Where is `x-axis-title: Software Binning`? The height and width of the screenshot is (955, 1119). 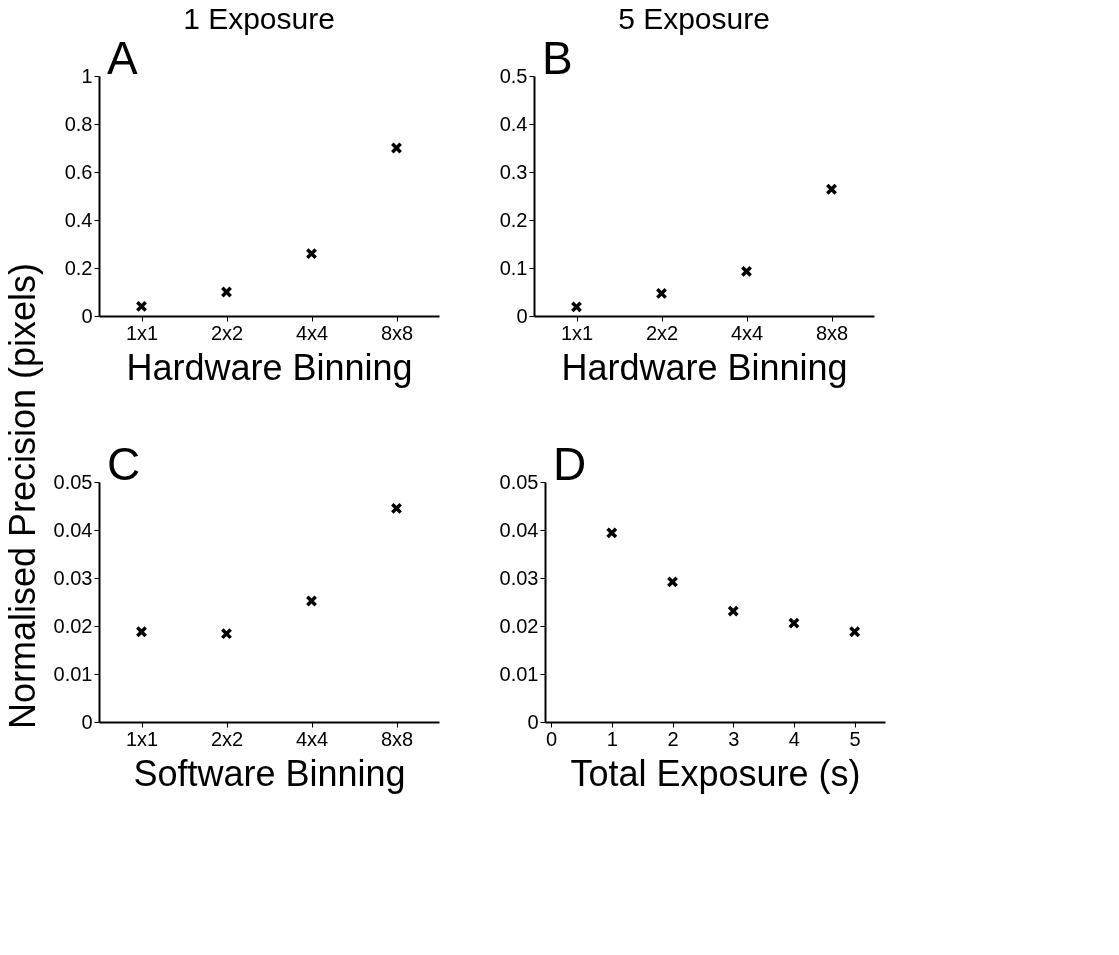
x-axis-title: Software Binning is located at coordinates (269, 773).